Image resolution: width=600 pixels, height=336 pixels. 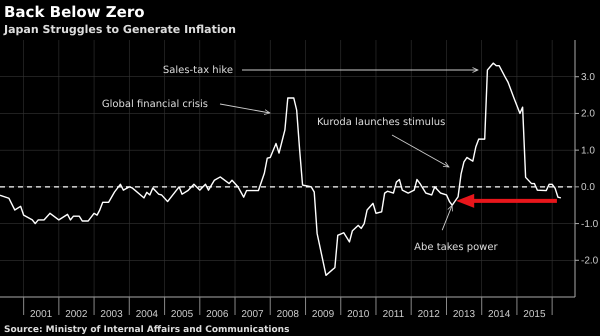 What do you see at coordinates (381, 122) in the screenshot?
I see `annotation: Kuroda launches stimulus` at bounding box center [381, 122].